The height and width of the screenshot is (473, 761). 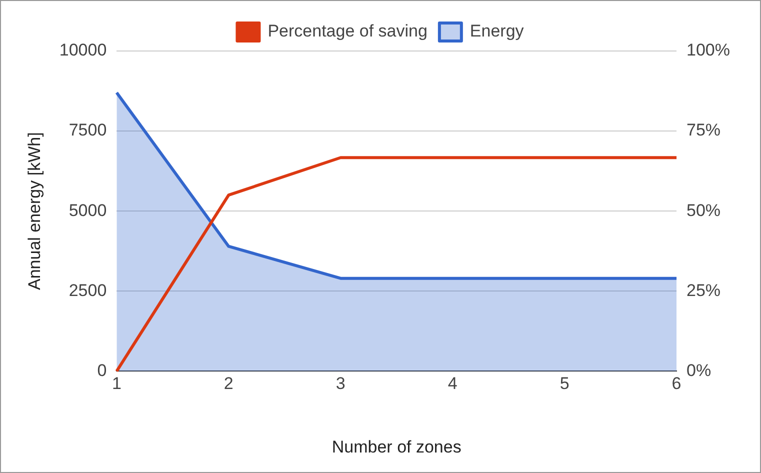 I want to click on y2-tick-label: 100%, so click(x=708, y=50).